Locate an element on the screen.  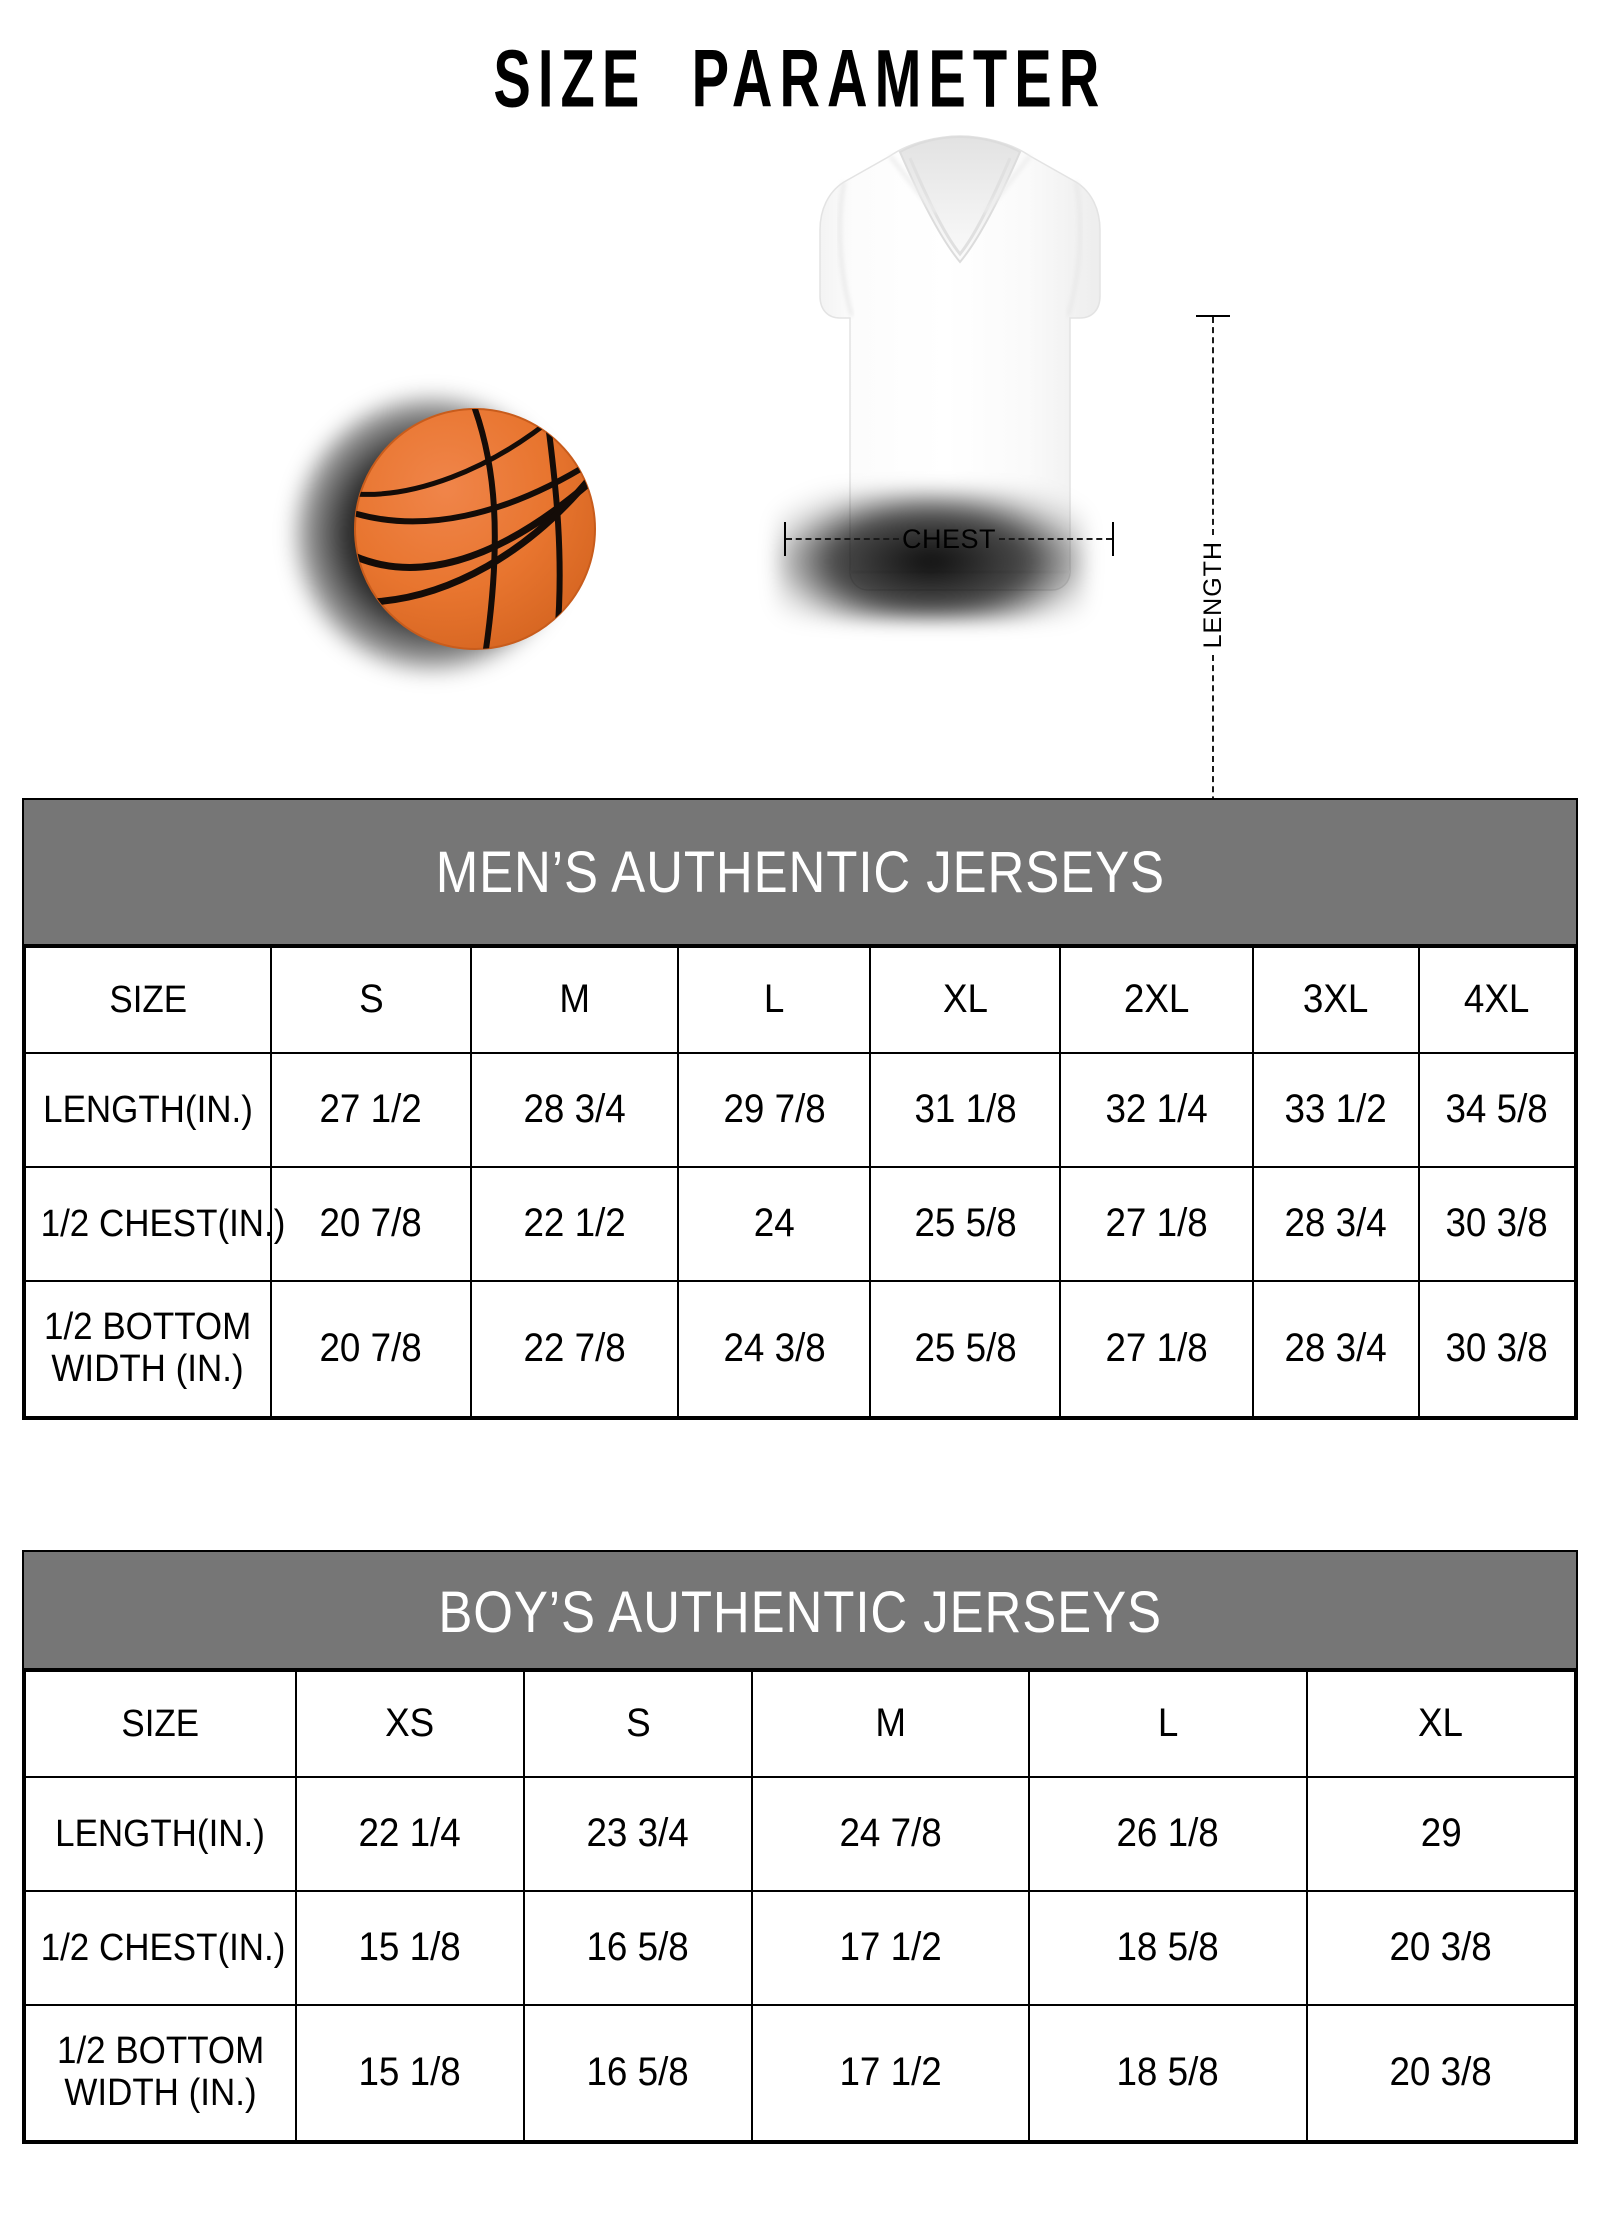
cell-bottom-m: 17 1/2 is located at coordinates (891, 2073).